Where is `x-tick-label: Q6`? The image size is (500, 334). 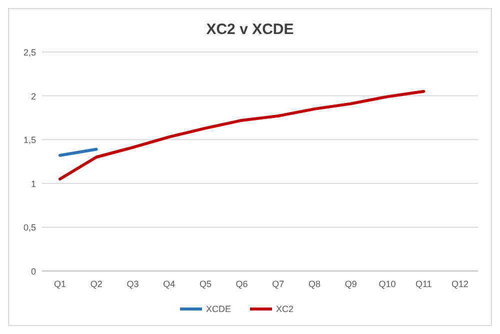
x-tick-label: Q6 is located at coordinates (242, 284).